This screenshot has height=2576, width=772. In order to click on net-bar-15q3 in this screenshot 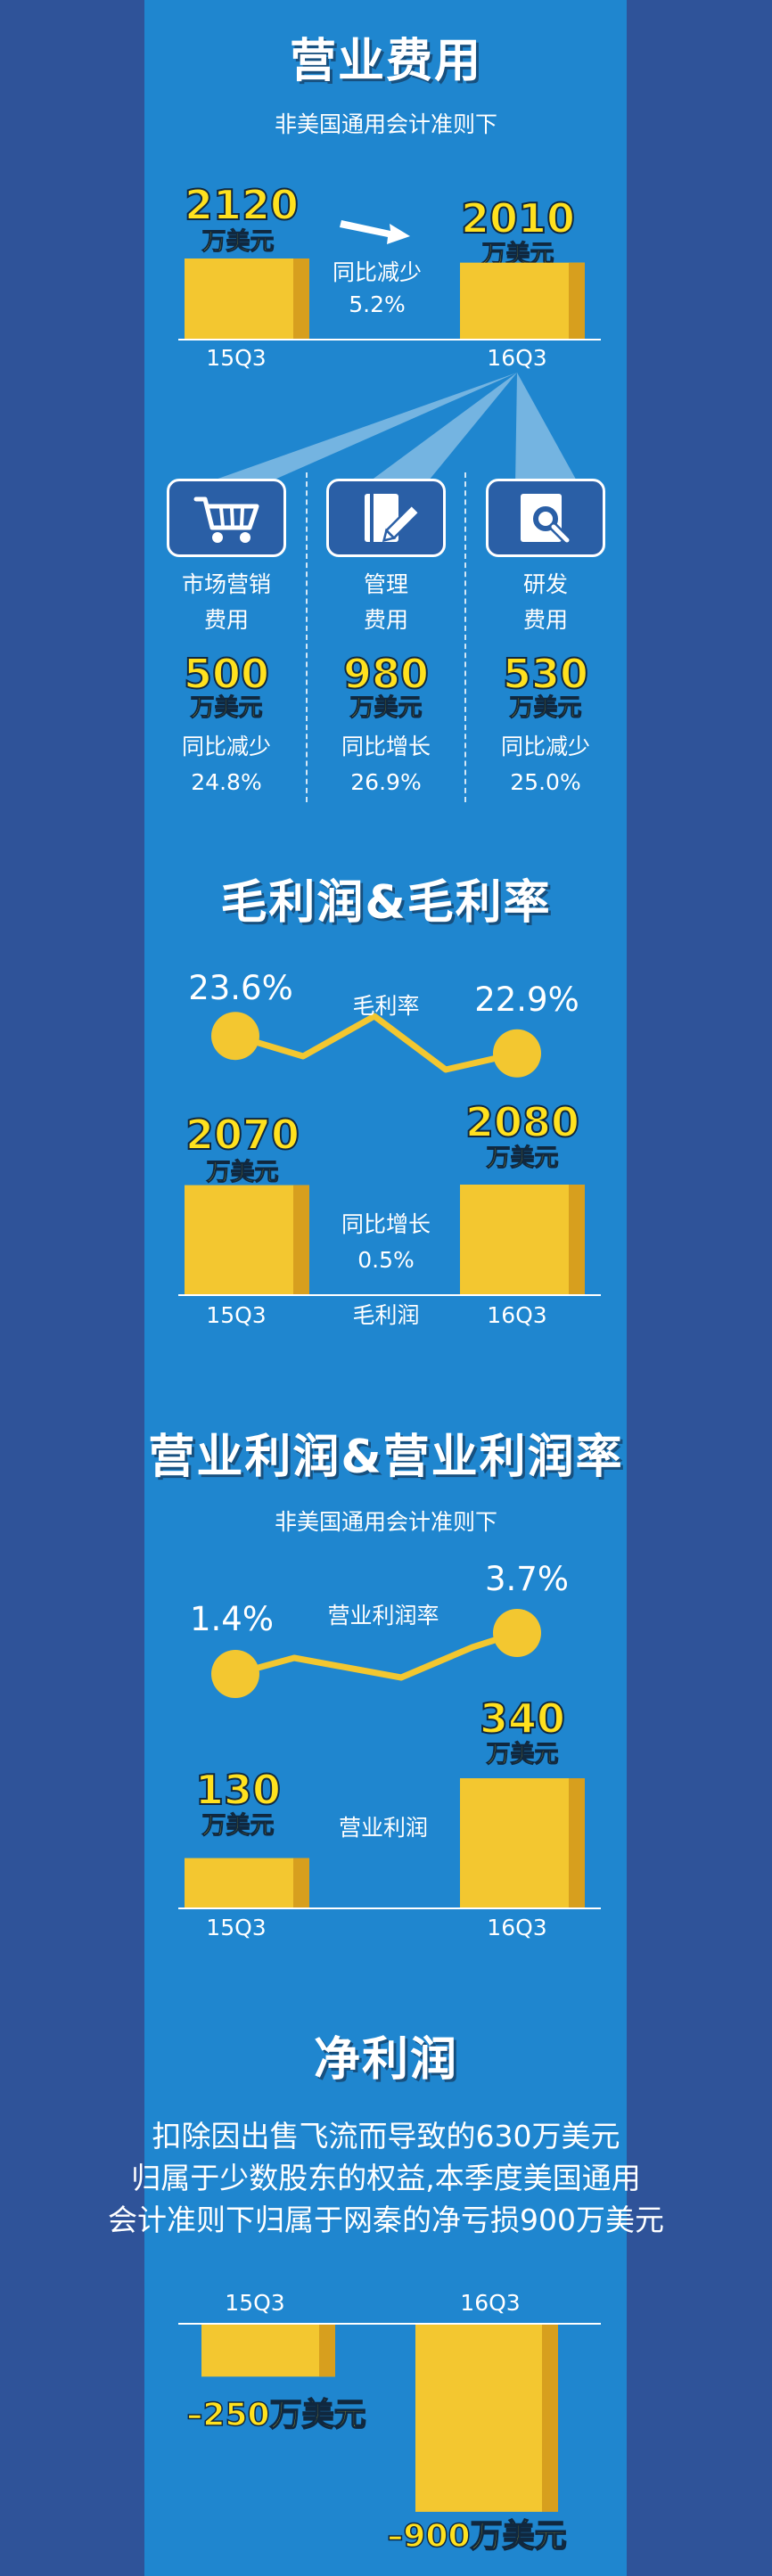, I will do `click(268, 2351)`.